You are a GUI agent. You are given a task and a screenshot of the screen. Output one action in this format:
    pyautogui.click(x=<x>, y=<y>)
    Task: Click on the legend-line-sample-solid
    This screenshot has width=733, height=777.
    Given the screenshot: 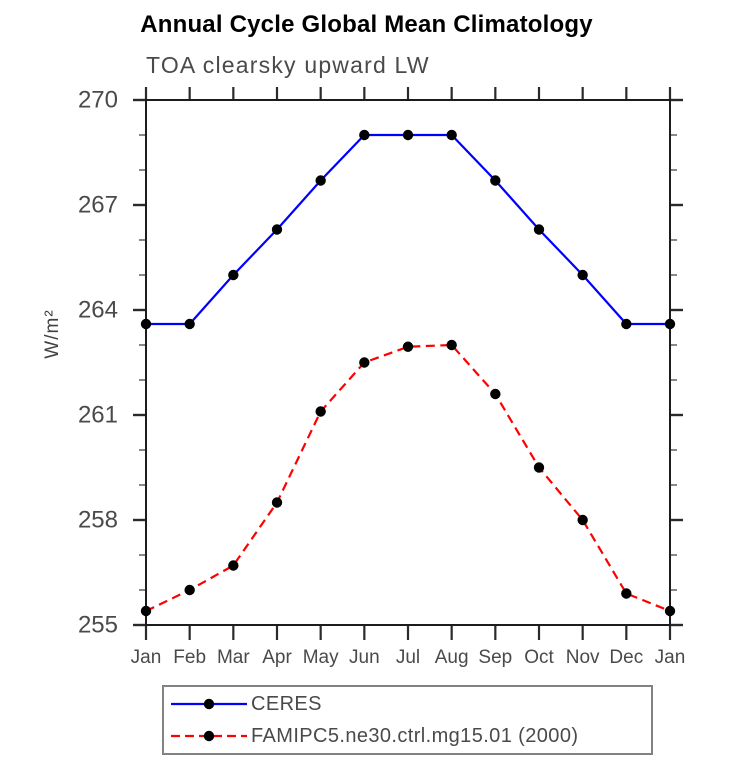 What is the action you would take?
    pyautogui.click(x=209, y=704)
    